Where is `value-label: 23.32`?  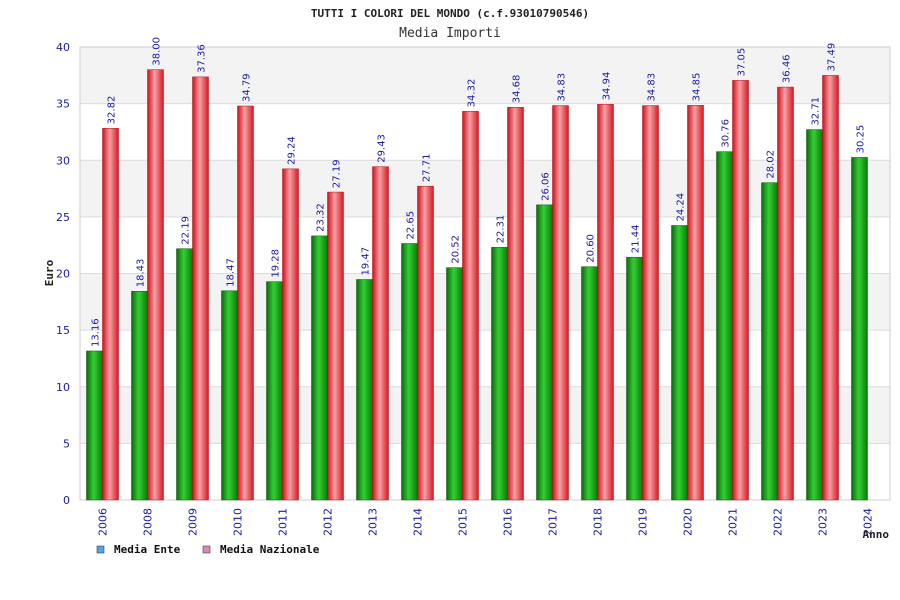
value-label: 23.32 is located at coordinates (321, 217).